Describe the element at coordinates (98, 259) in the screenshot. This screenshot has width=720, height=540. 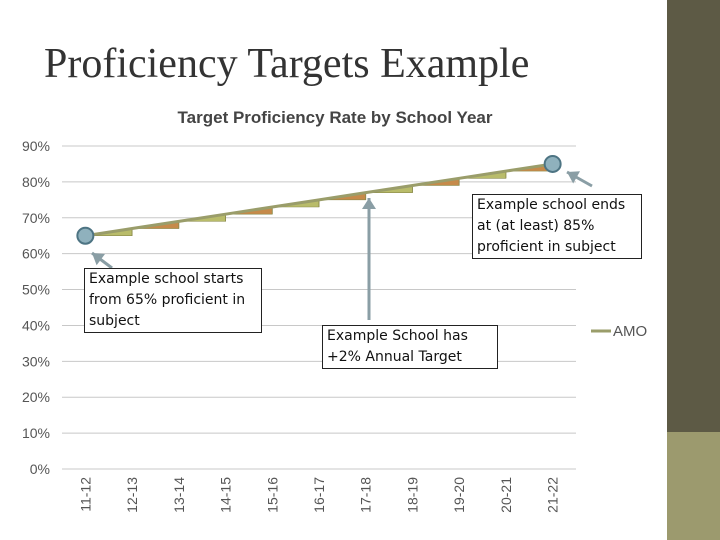
I see `arrow-start-head` at that location.